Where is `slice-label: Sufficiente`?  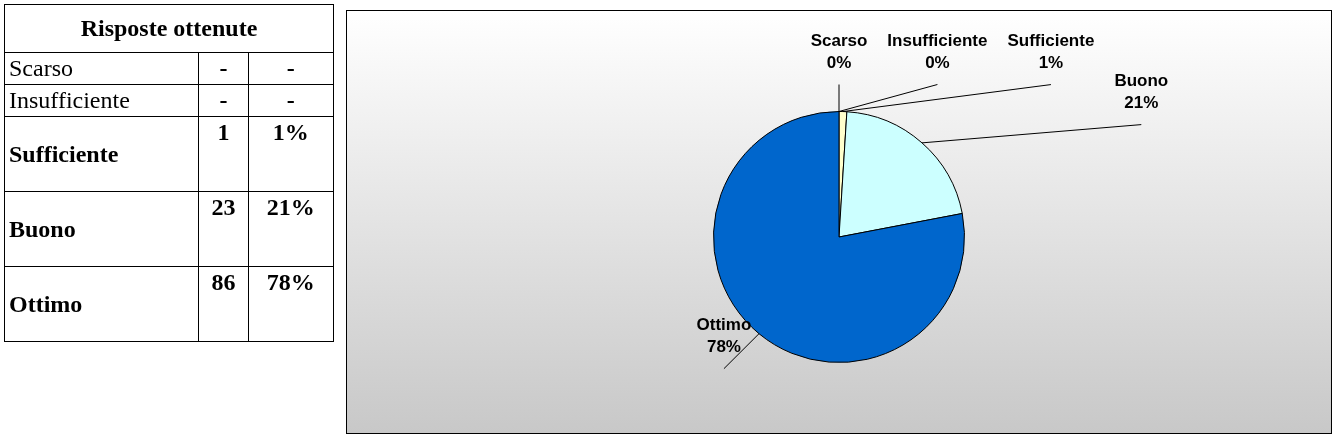 slice-label: Sufficiente is located at coordinates (1051, 40).